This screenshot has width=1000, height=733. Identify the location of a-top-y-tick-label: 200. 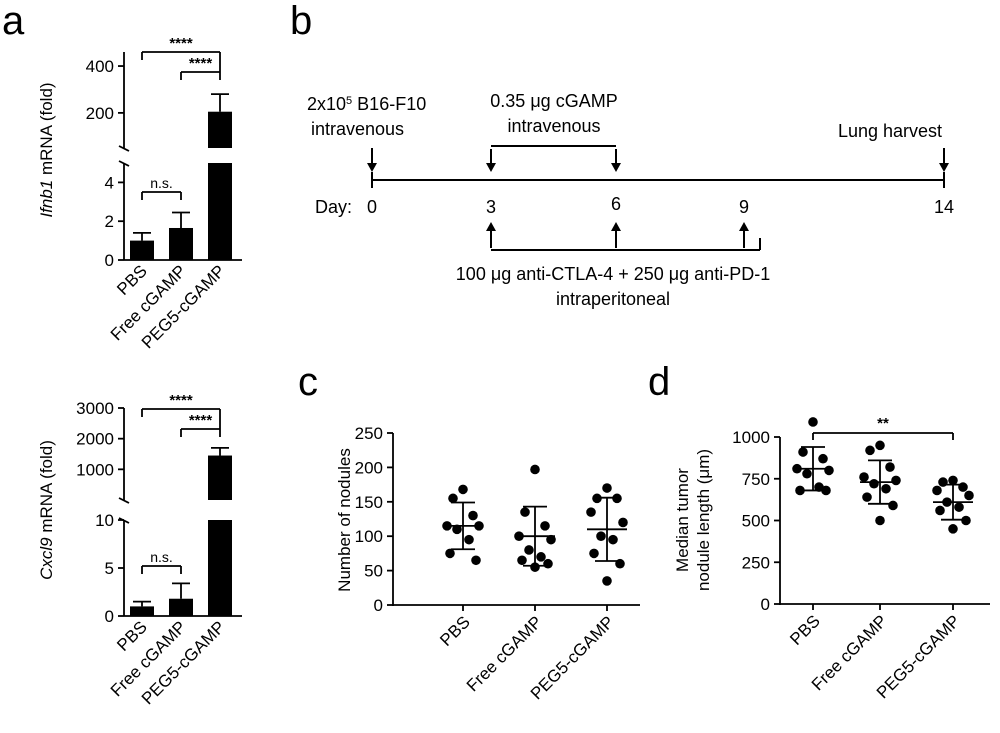
(100, 113).